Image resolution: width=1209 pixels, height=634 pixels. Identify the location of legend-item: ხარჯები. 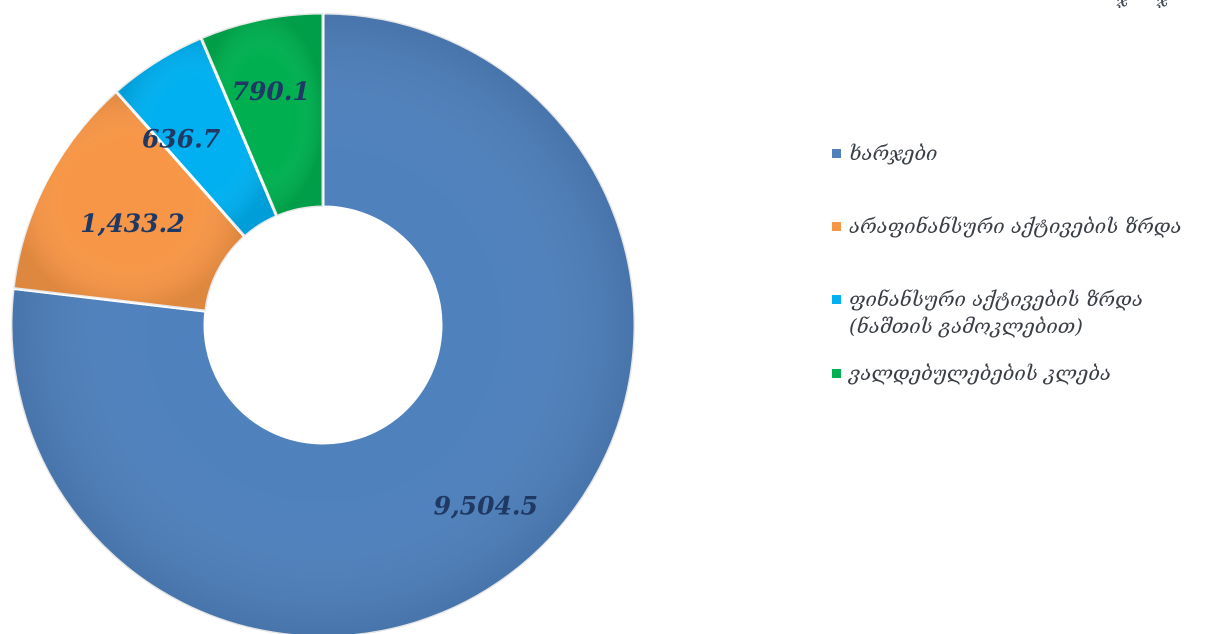
(1018, 153).